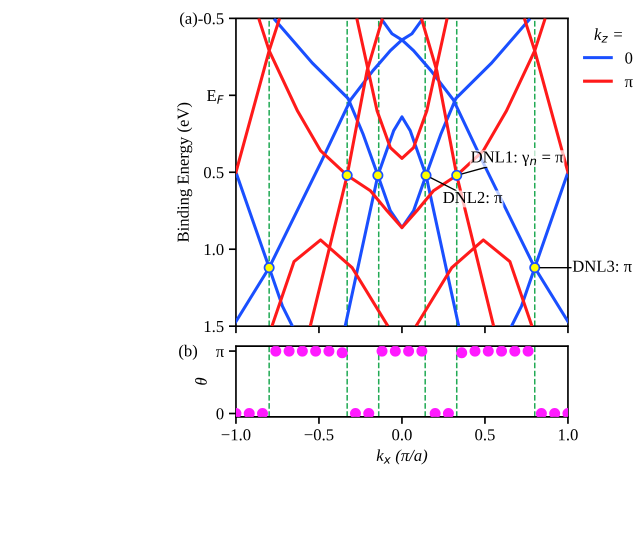 The height and width of the screenshot is (540, 636). Describe the element at coordinates (602, 266) in the screenshot. I see `annotation: DNL3: π` at that location.